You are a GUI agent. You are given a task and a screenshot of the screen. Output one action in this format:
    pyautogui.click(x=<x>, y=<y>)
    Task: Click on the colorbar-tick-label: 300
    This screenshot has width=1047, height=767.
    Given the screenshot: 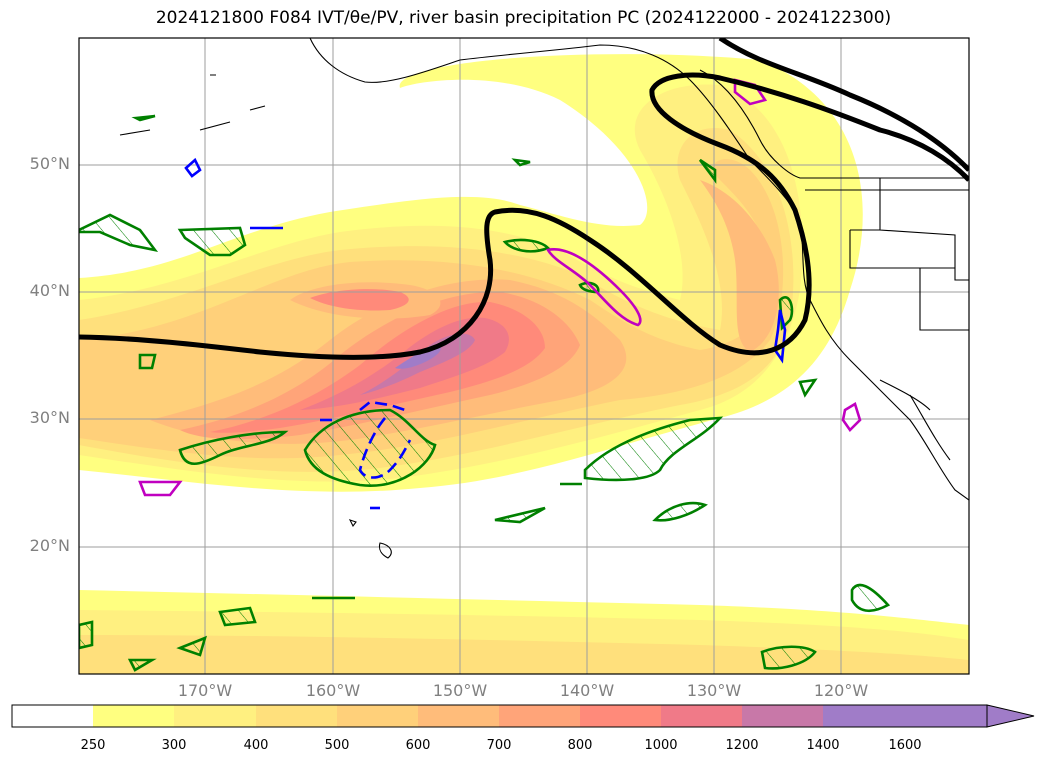 What is the action you would take?
    pyautogui.click(x=174, y=745)
    